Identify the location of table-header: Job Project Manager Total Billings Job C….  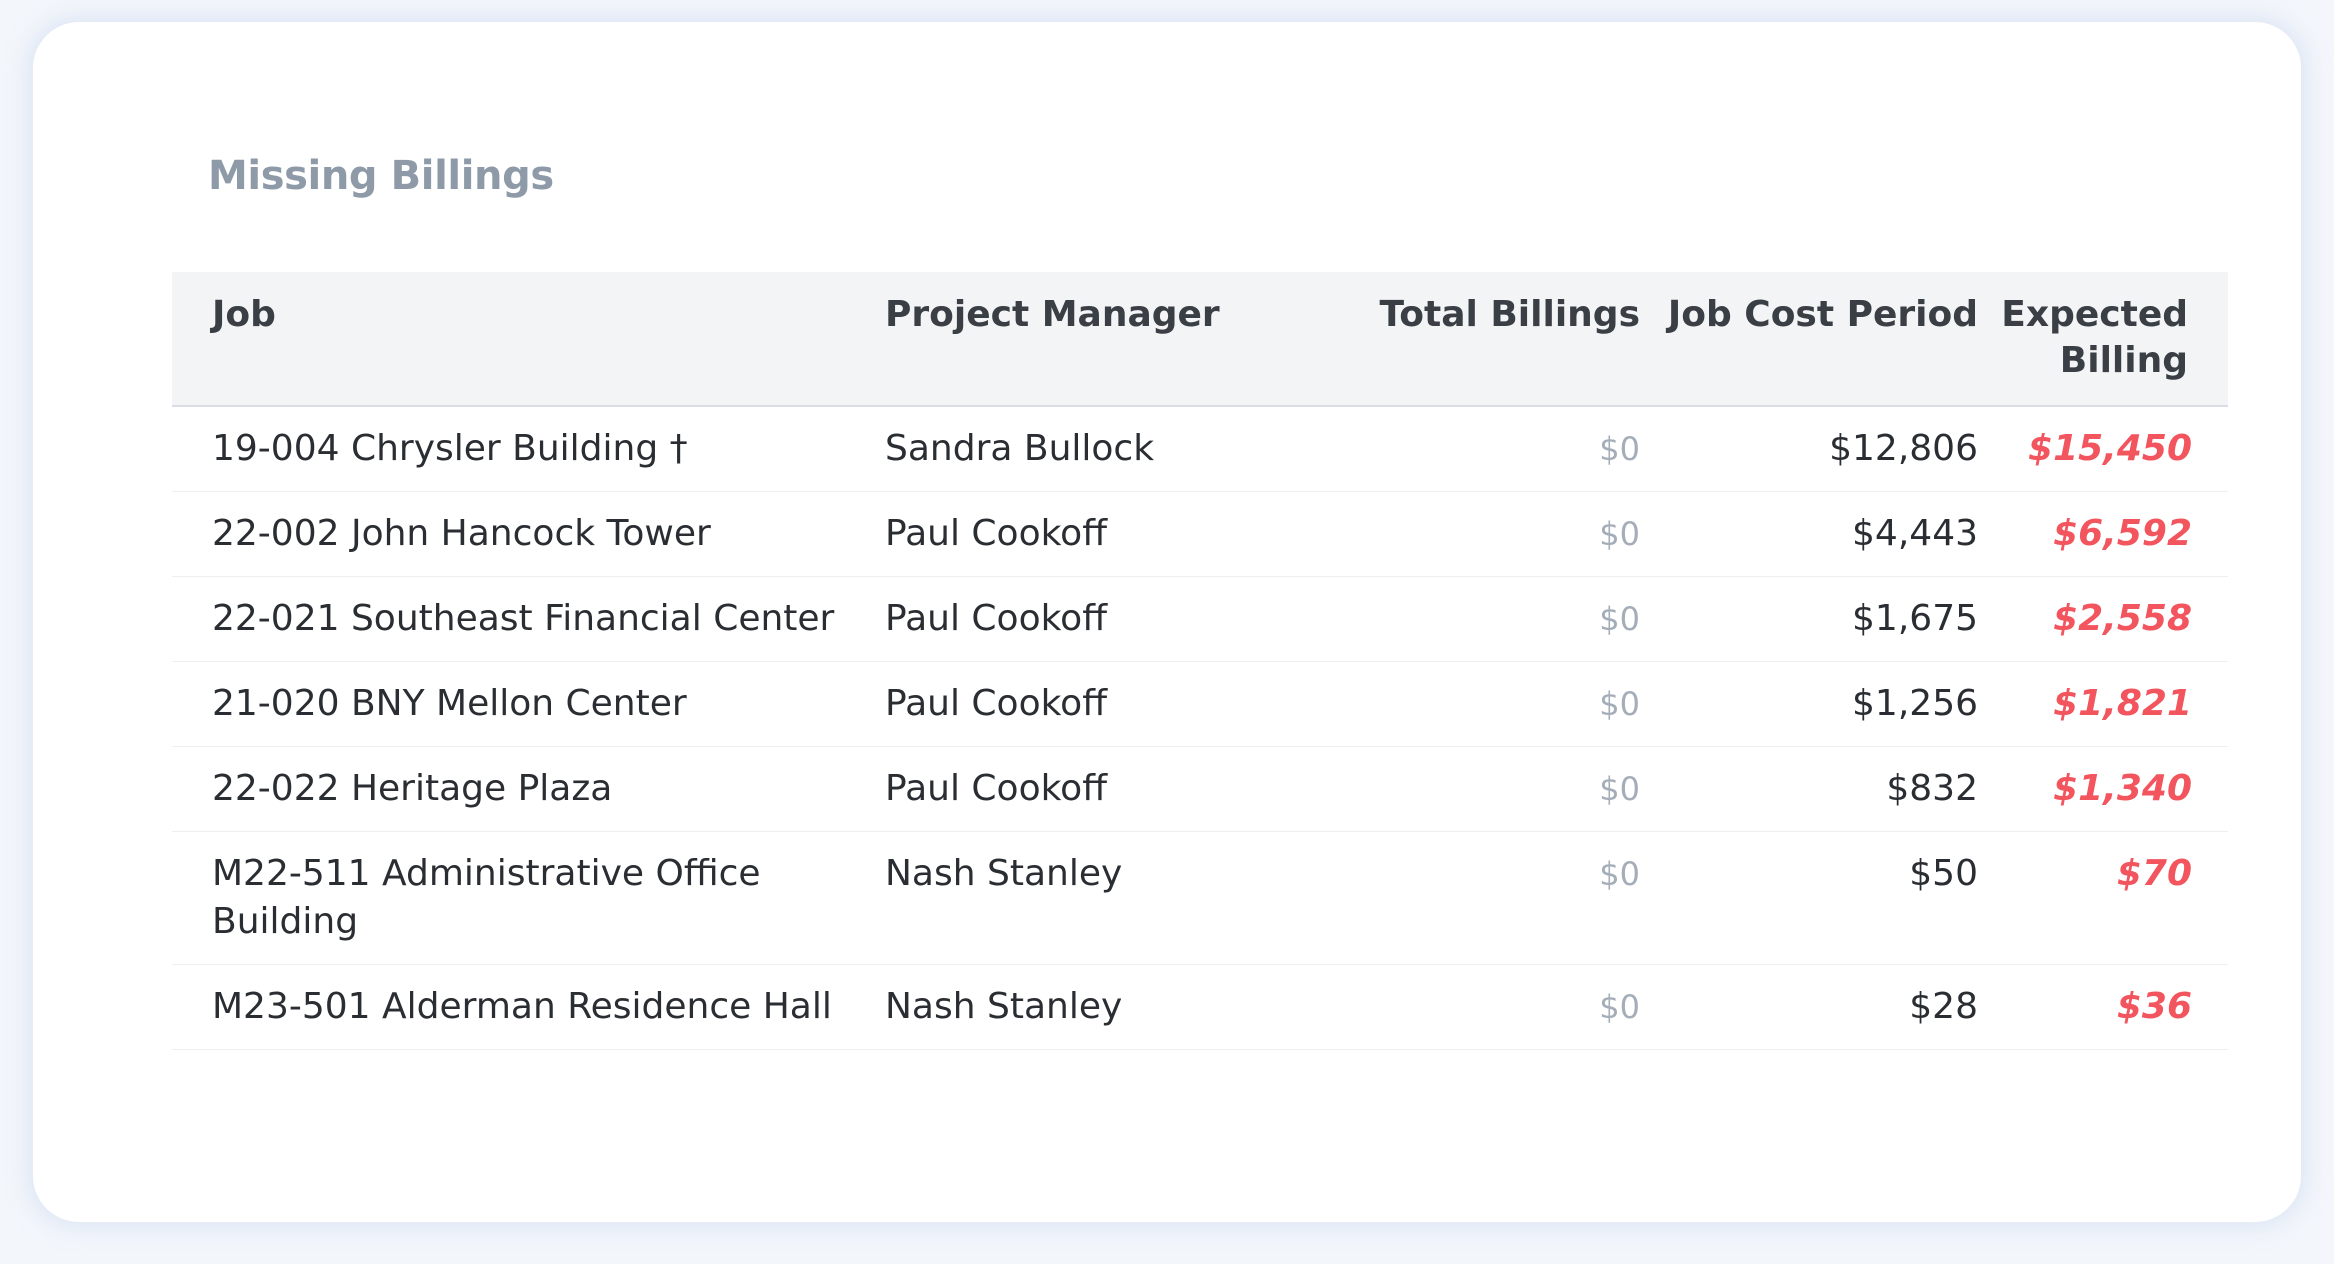
(1200, 339).